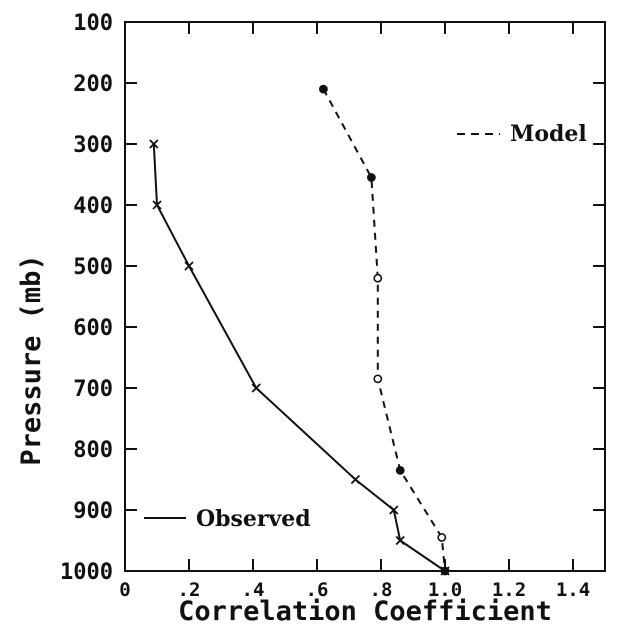 This screenshot has width=618, height=643. Describe the element at coordinates (93, 267) in the screenshot. I see `y-tick-label: 500` at that location.